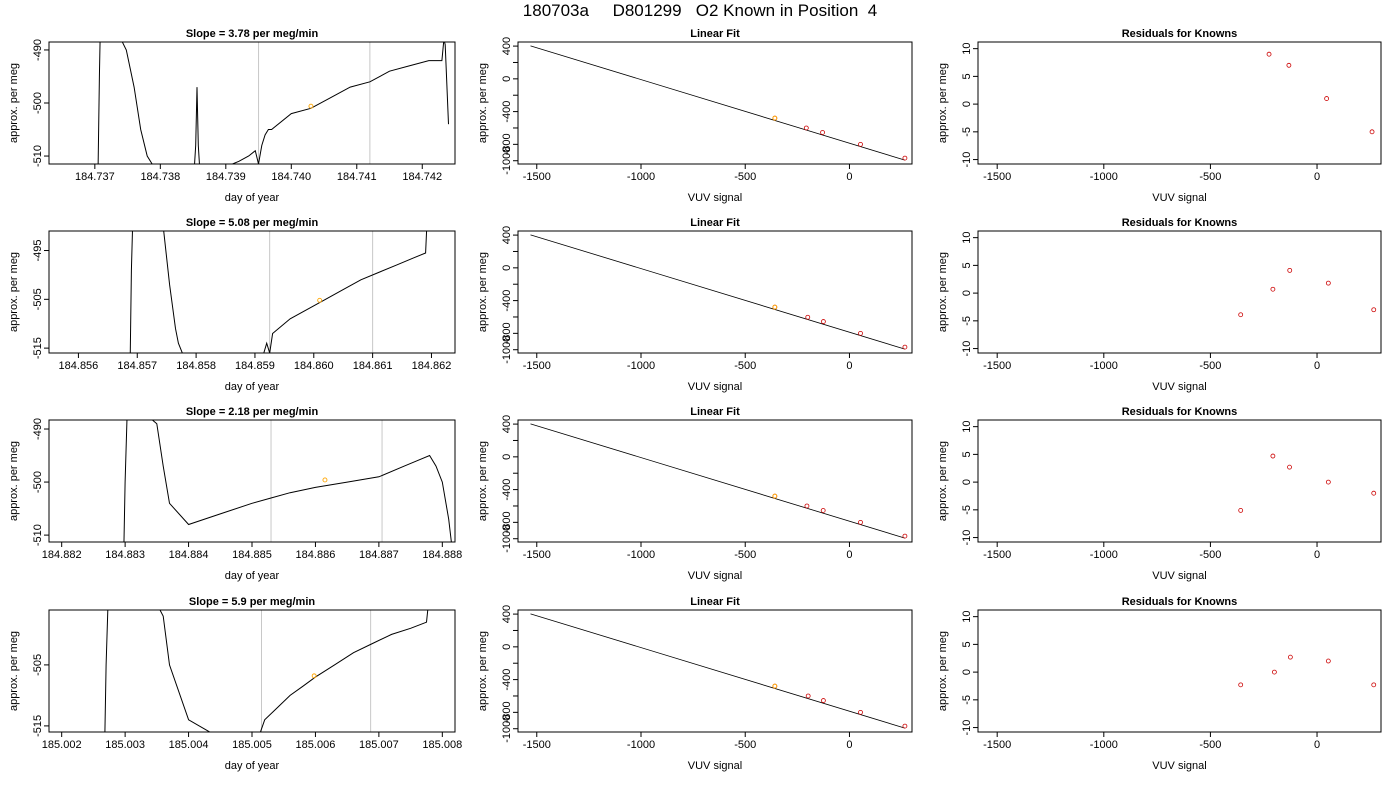 This screenshot has height=800, width=1400. Describe the element at coordinates (196, 366) in the screenshot. I see `x-tick-label: 184.858` at that location.